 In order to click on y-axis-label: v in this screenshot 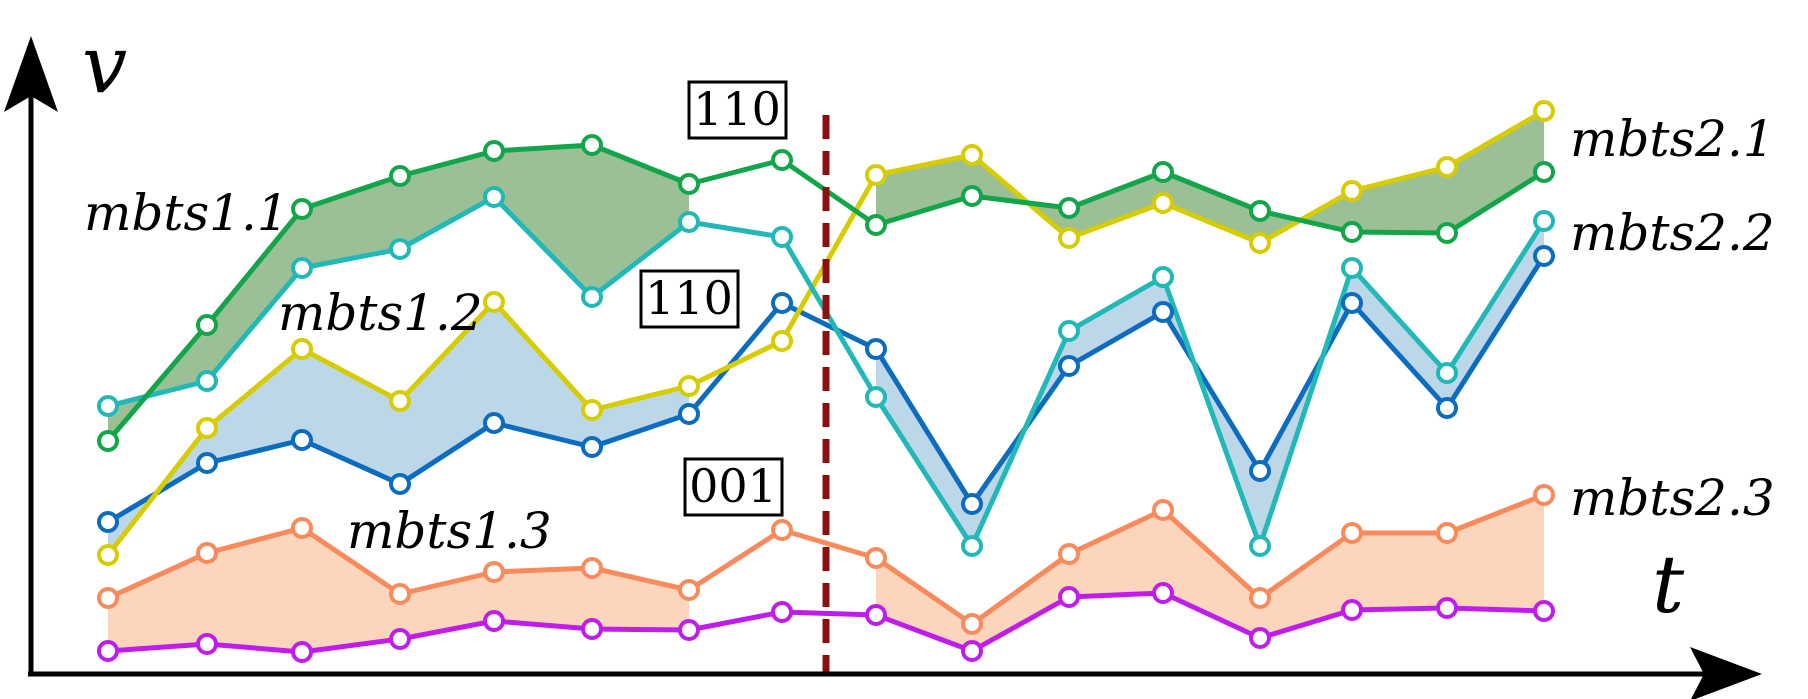, I will do `click(104, 64)`.